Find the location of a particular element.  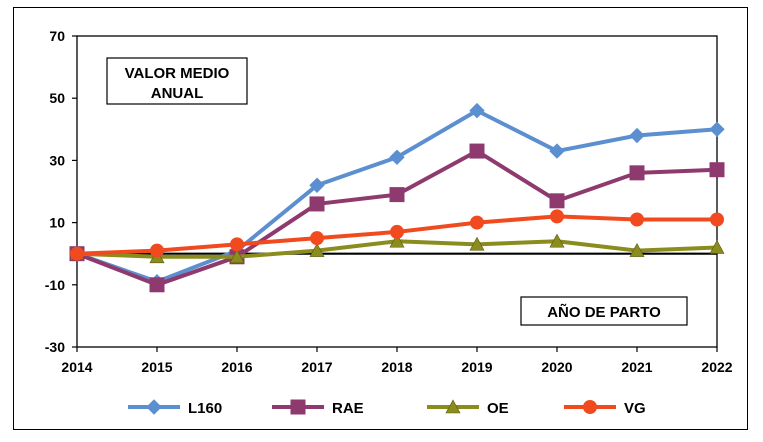

note-line-1: VALOR MEDIO is located at coordinates (177, 73).